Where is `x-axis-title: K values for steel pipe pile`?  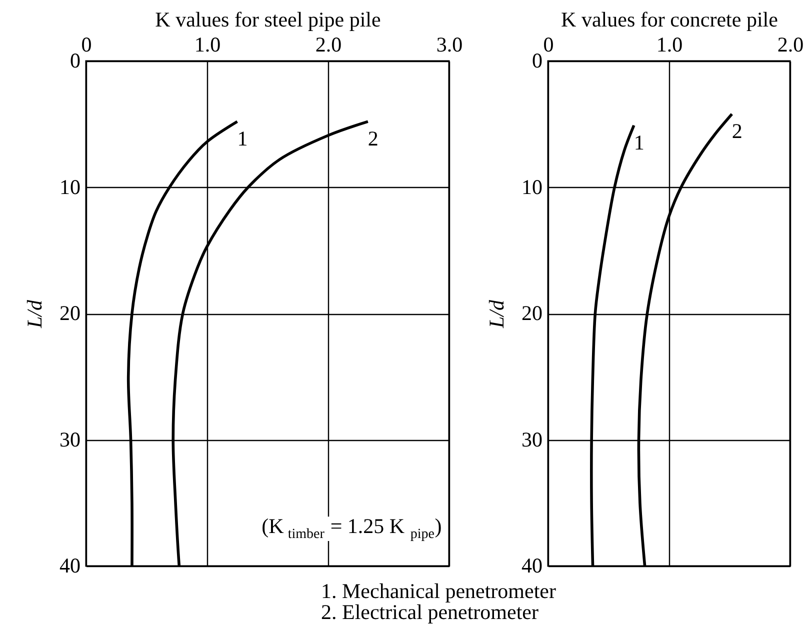 x-axis-title: K values for steel pipe pile is located at coordinates (268, 20).